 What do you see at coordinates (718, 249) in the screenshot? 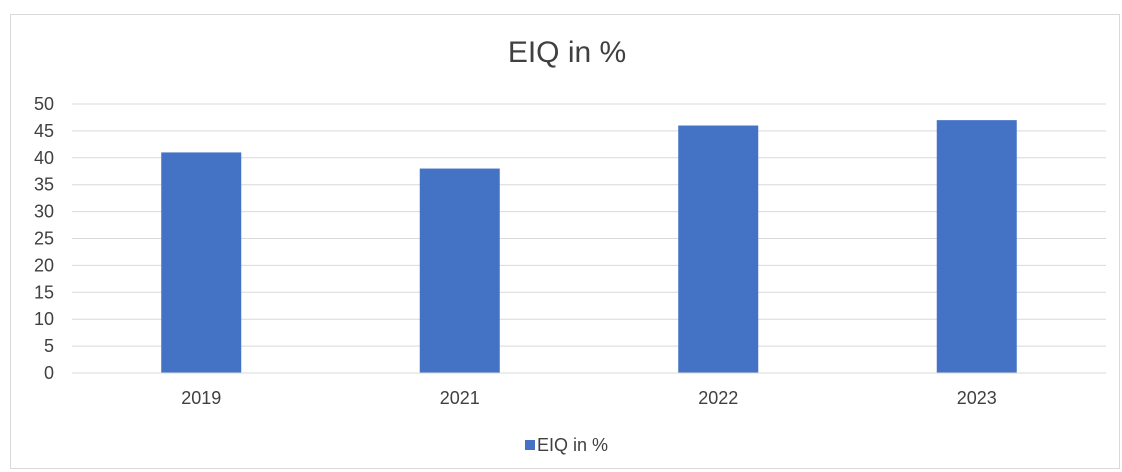
I see `bar-2022` at bounding box center [718, 249].